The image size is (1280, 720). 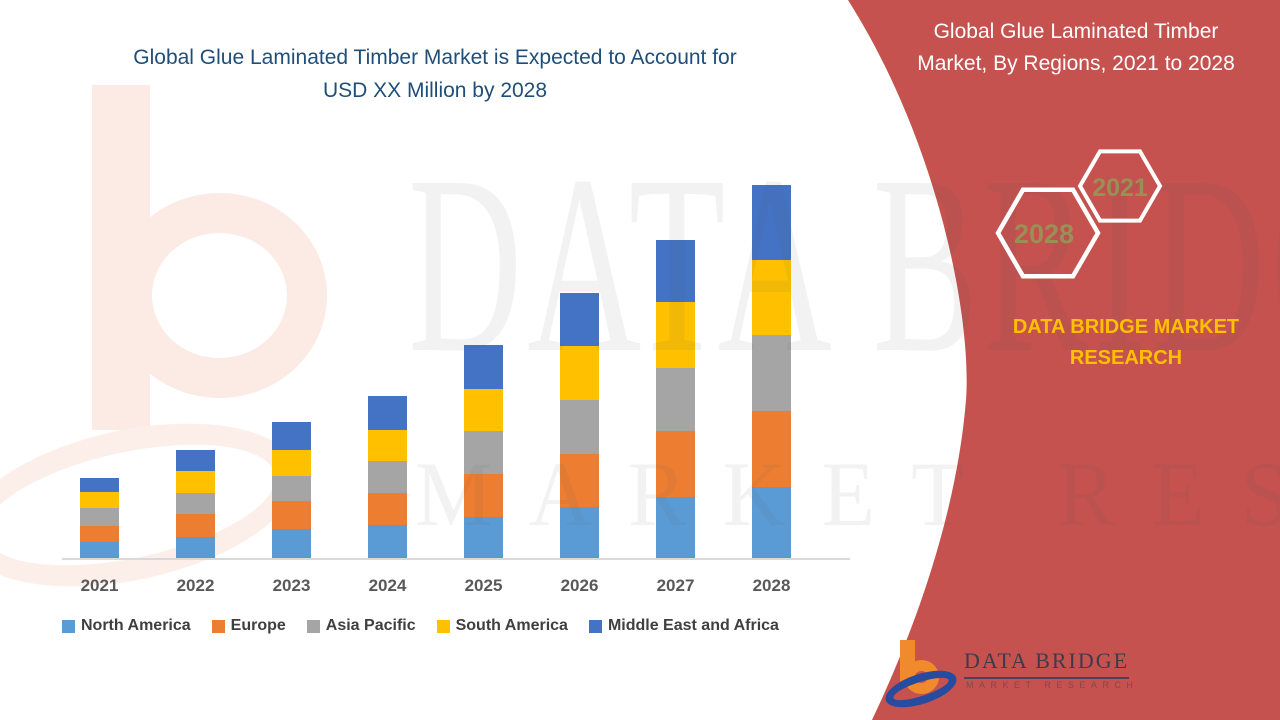 I want to click on legend-label: South America, so click(x=511, y=625).